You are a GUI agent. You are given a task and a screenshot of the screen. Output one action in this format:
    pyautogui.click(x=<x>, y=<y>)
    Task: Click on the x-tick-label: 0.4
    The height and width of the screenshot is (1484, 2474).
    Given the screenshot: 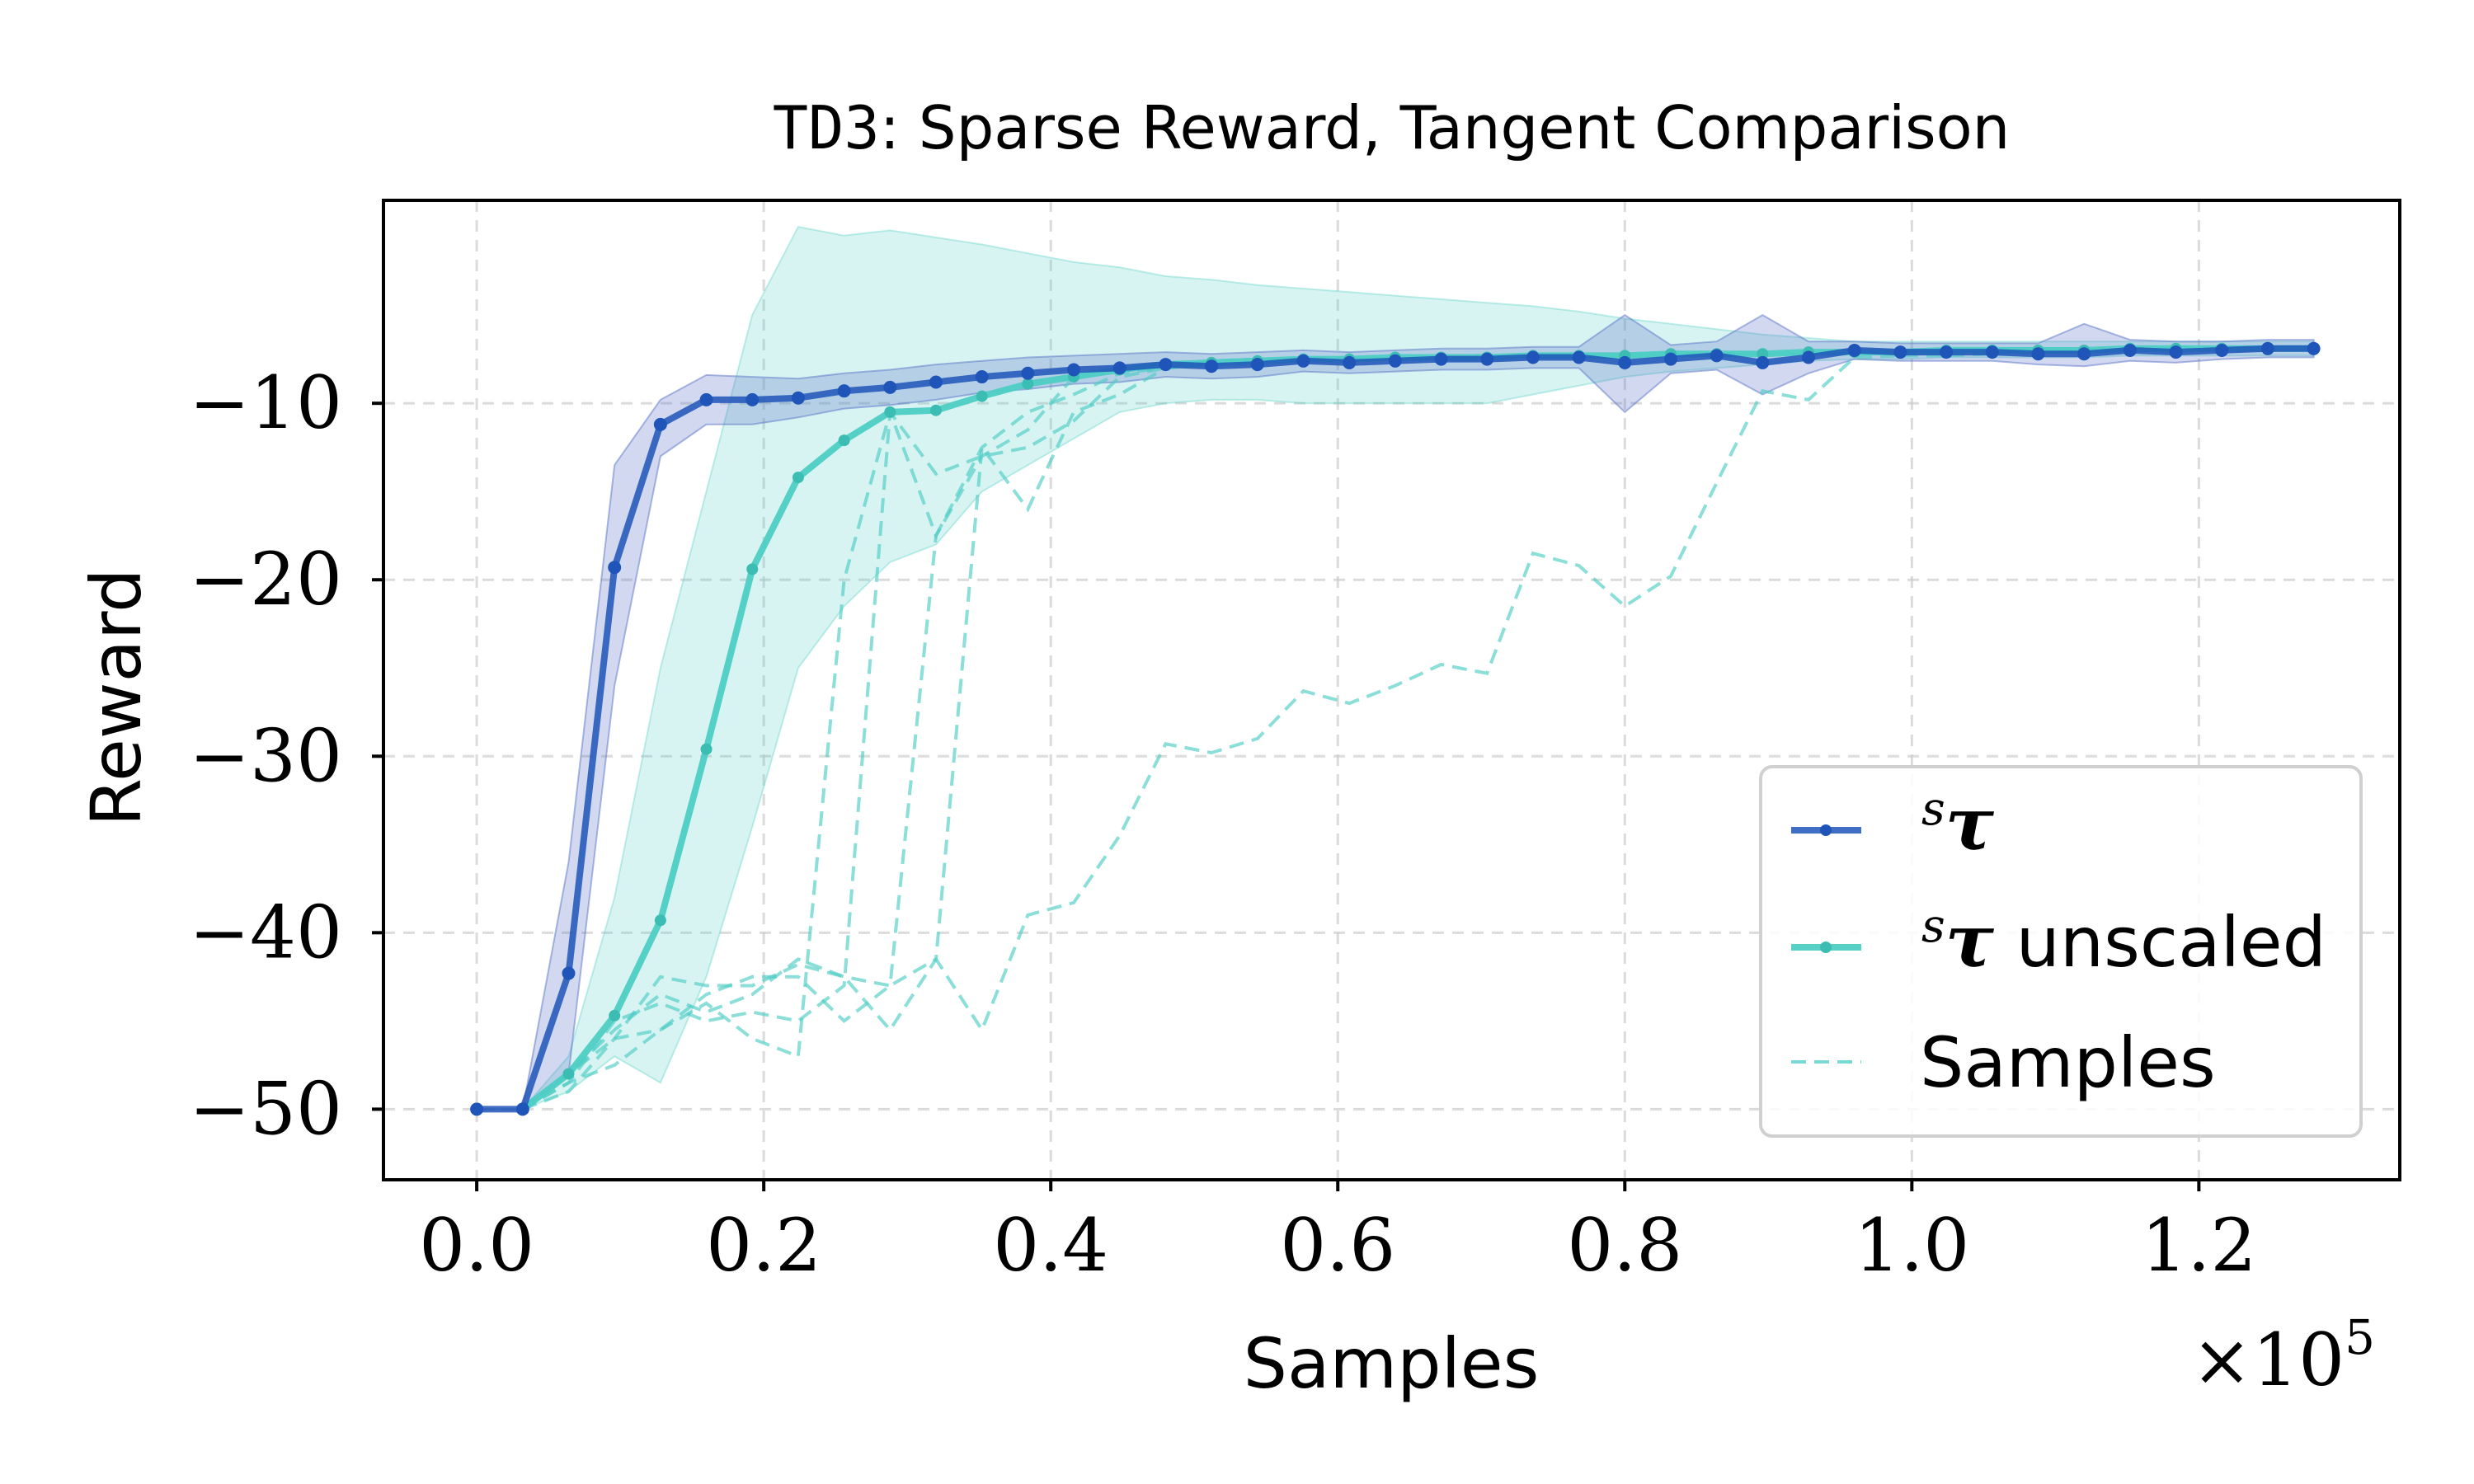 What is the action you would take?
    pyautogui.click(x=1050, y=1245)
    